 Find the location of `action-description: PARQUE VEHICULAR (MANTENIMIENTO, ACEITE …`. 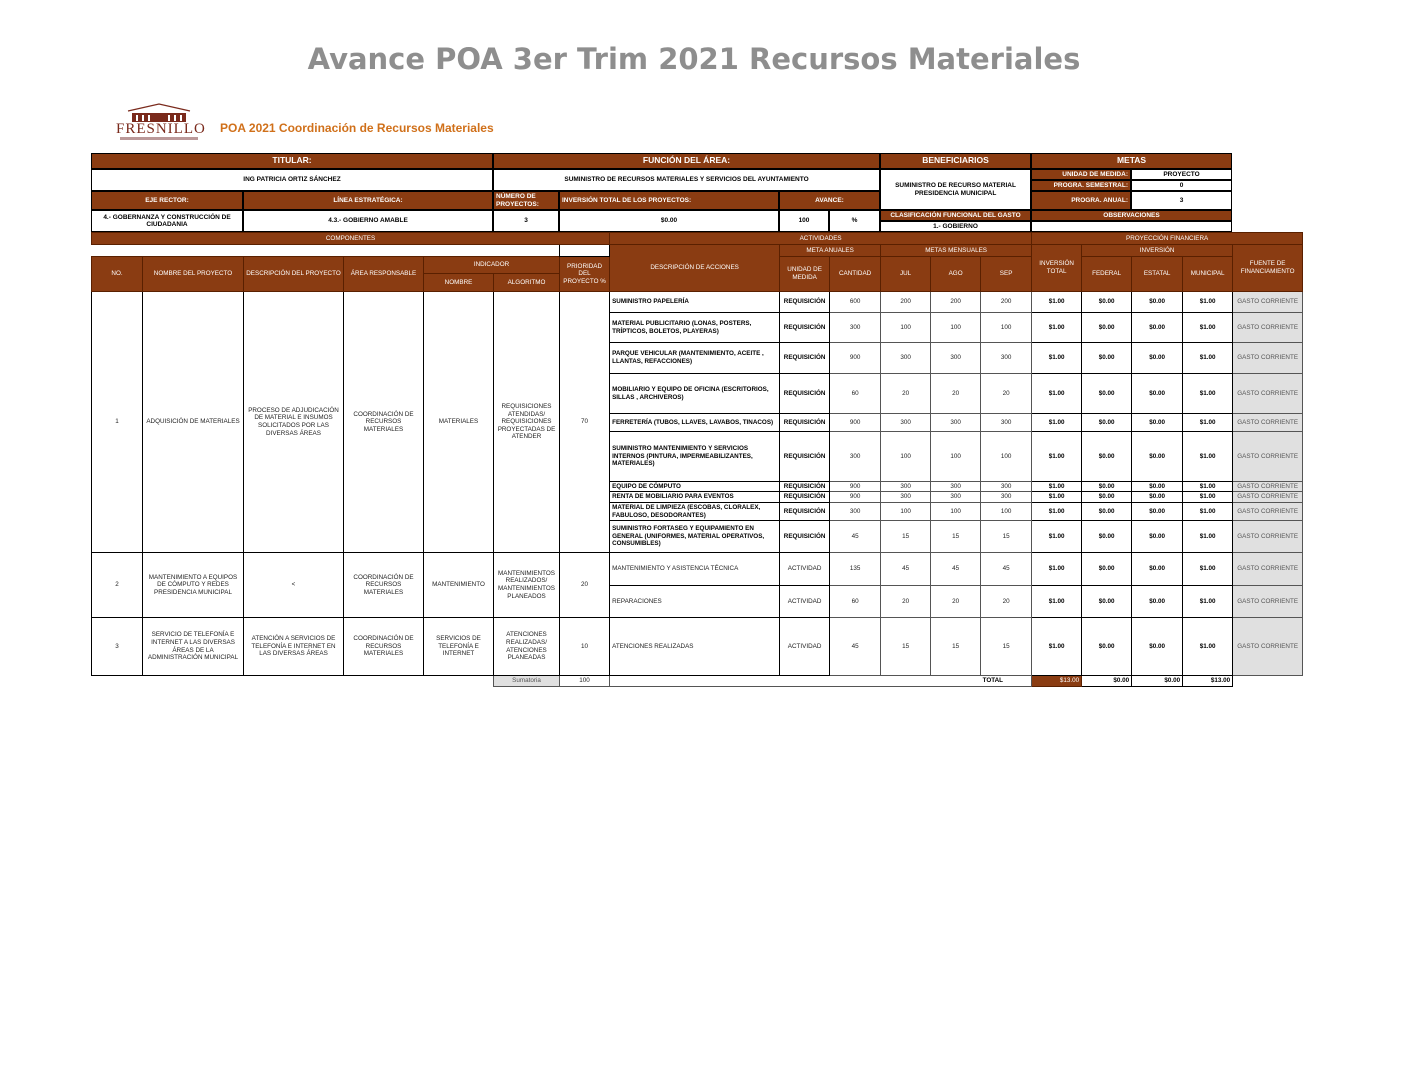

action-description: PARQUE VEHICULAR (MANTENIMIENTO, ACEITE … is located at coordinates (695, 358).